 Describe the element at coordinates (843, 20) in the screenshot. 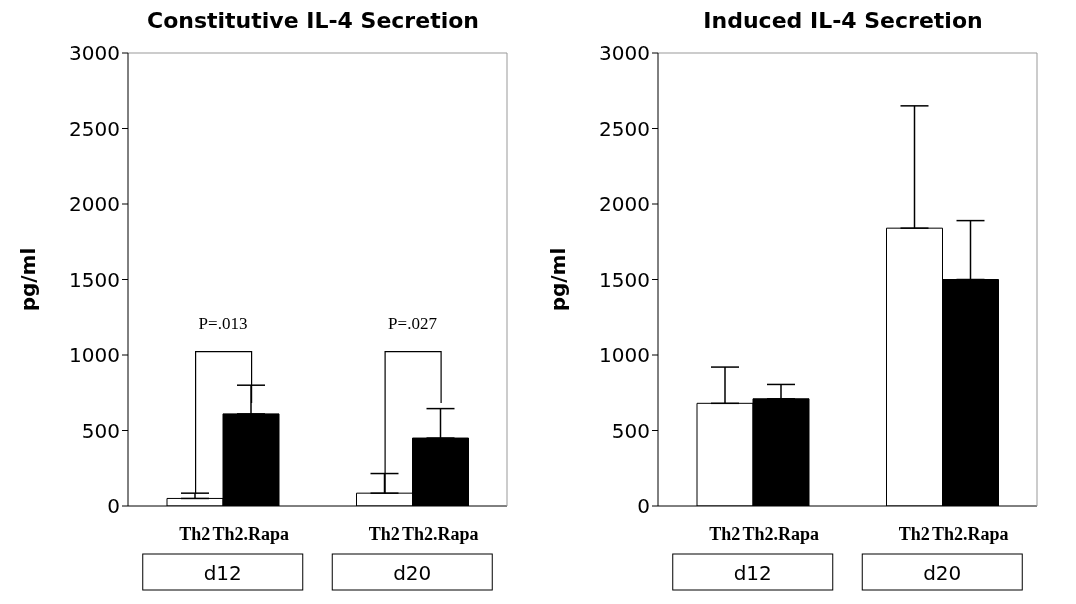

I see `chart-title: Induced IL-4 Secretion` at that location.